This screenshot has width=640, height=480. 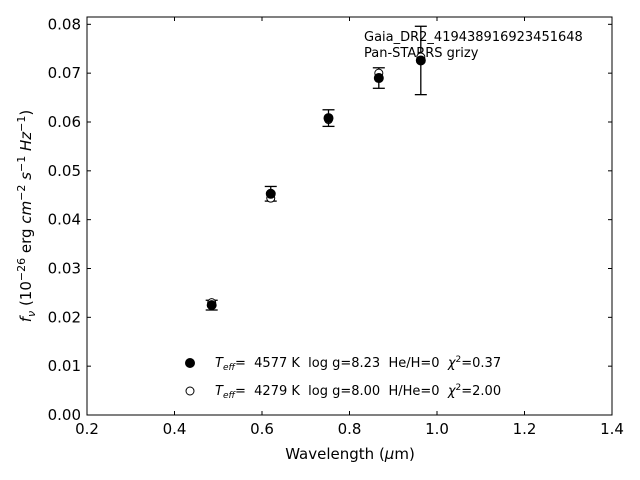 I want to click on y-tick-label: 0.05, so click(x=64, y=171).